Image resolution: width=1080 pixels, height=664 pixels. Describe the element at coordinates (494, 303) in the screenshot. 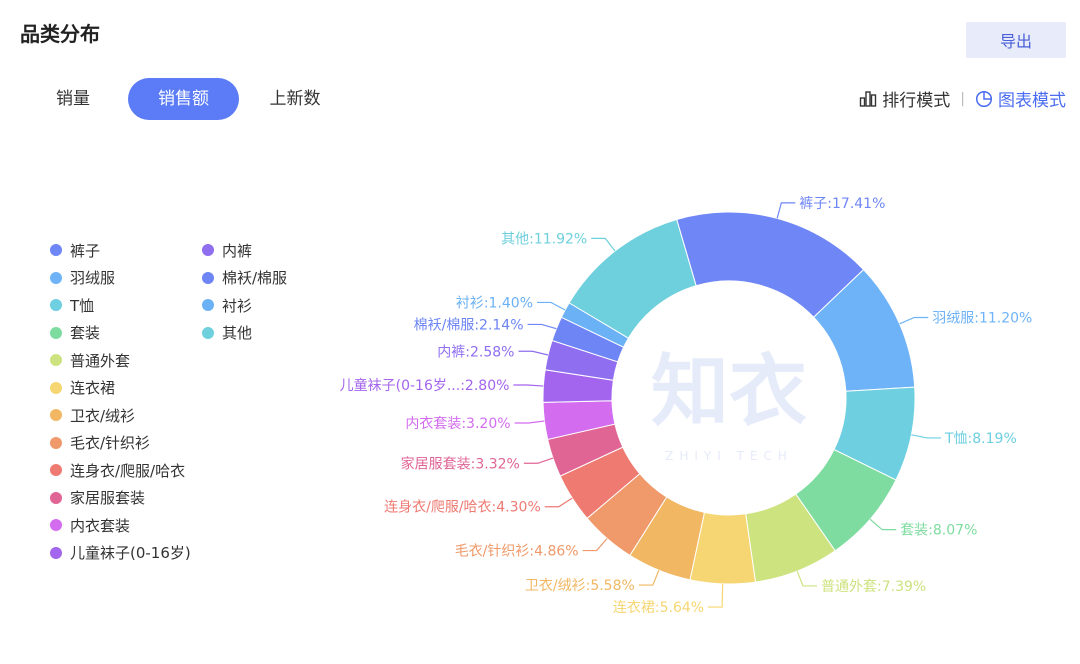

I see `slice-data-label: 衬衫:1.40%` at that location.